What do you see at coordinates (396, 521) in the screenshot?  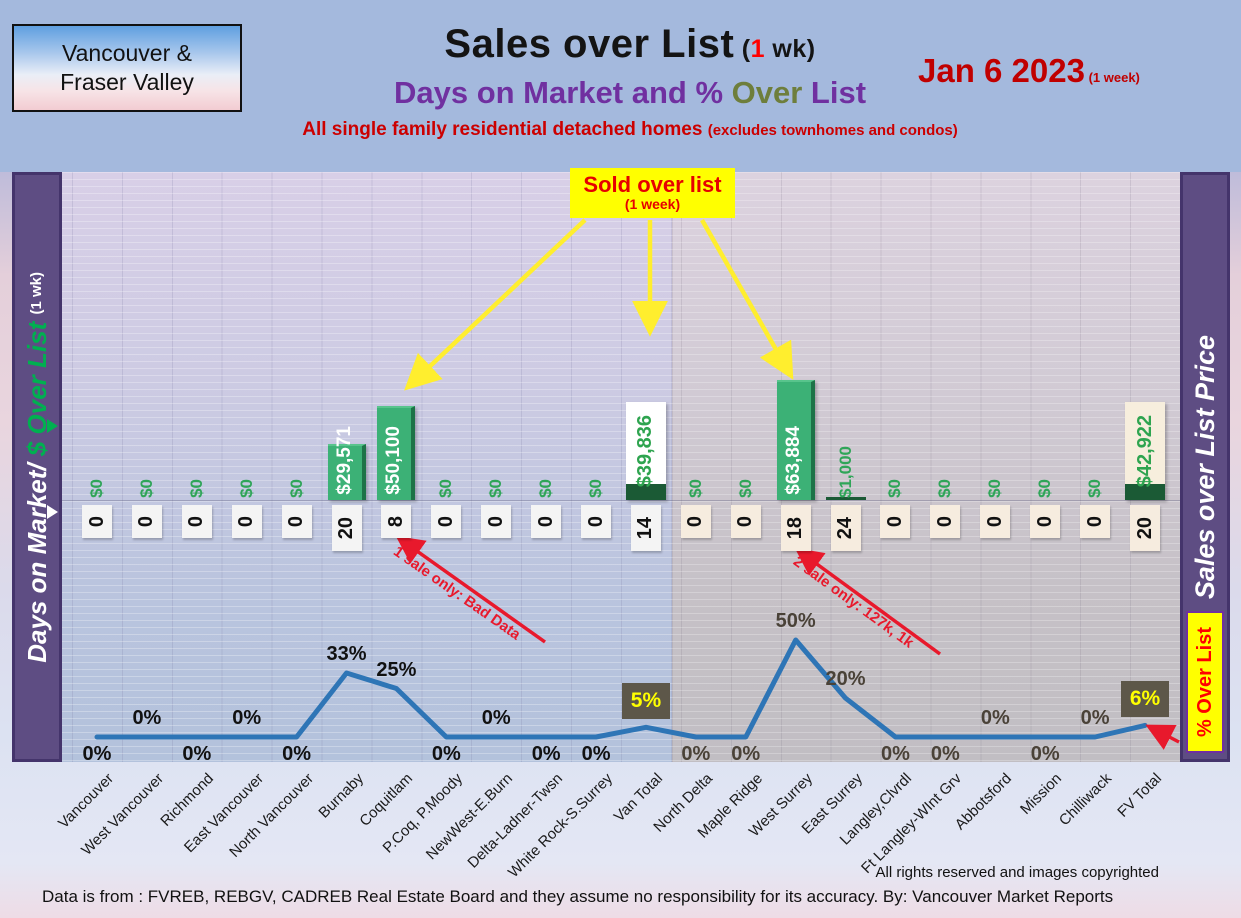 I see `days-on-market-box: 8` at bounding box center [396, 521].